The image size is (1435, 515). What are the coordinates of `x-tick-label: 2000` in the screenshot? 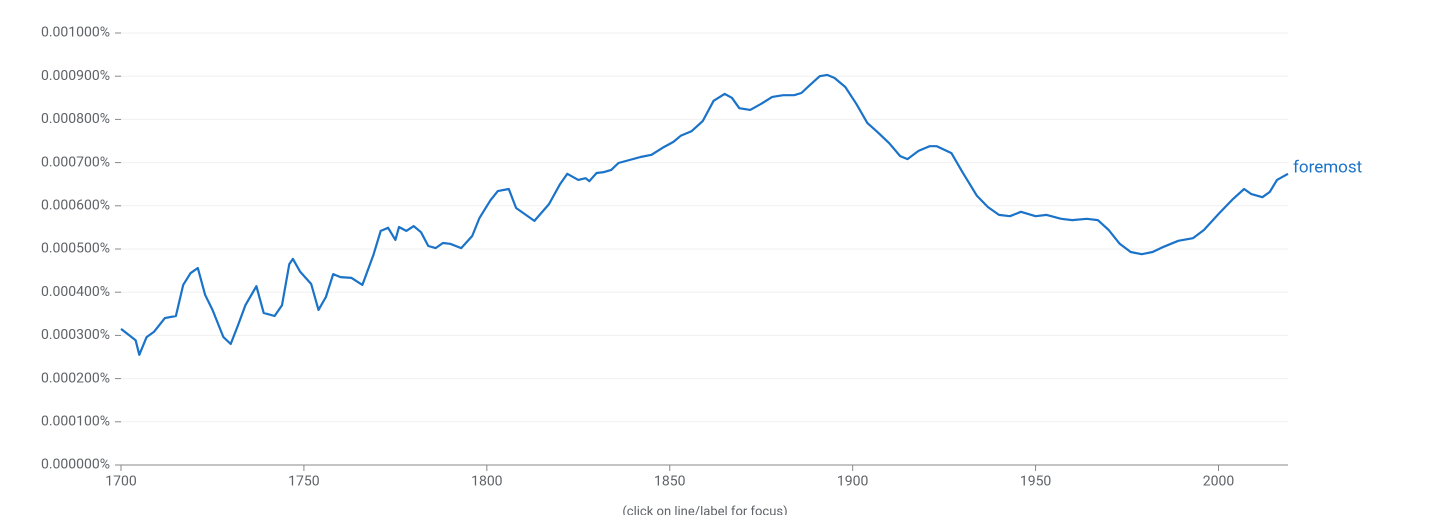 It's located at (1219, 482).